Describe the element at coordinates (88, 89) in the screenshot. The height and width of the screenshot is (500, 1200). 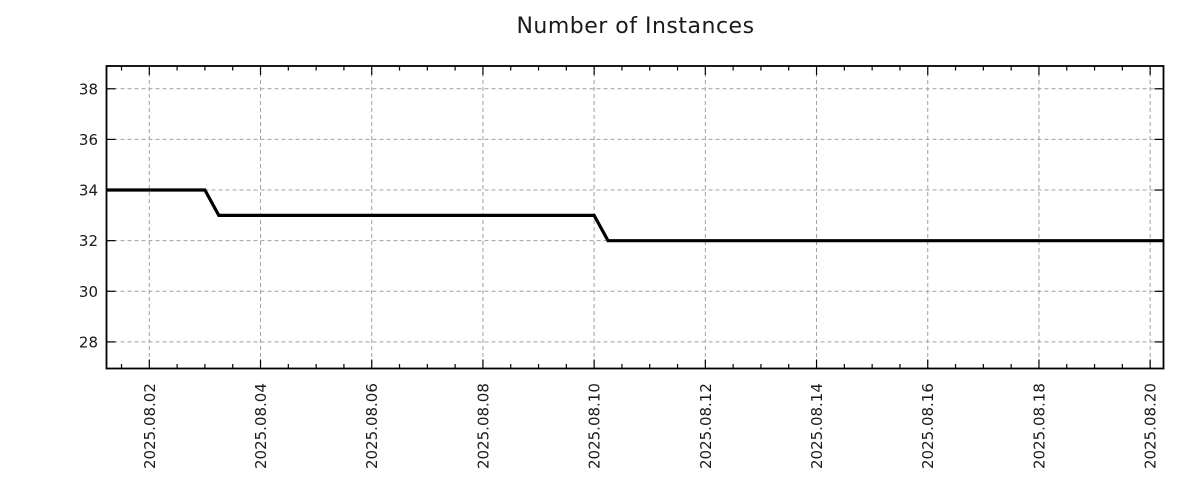
I see `y-tick-label: 38` at that location.